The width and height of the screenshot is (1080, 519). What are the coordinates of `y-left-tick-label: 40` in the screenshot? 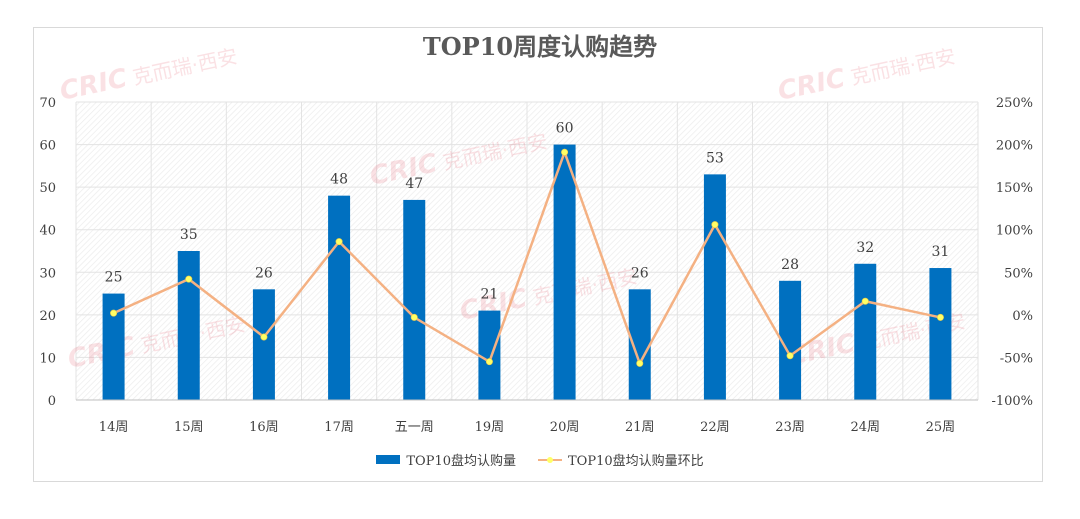 It's located at (47, 231).